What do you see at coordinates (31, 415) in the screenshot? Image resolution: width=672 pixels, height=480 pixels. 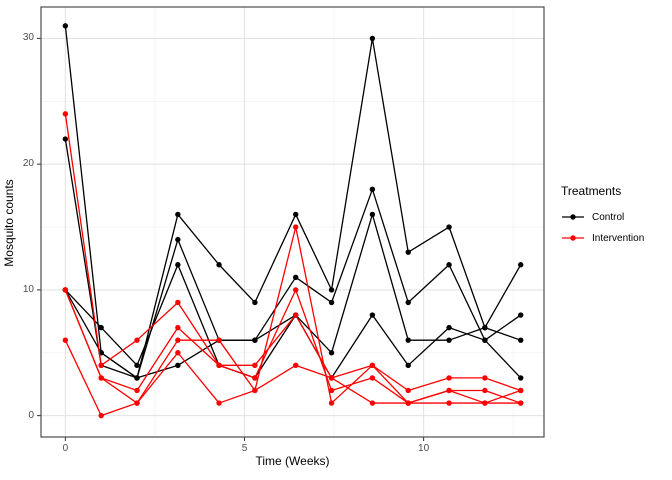 I see `y-tick-label-0: 0` at bounding box center [31, 415].